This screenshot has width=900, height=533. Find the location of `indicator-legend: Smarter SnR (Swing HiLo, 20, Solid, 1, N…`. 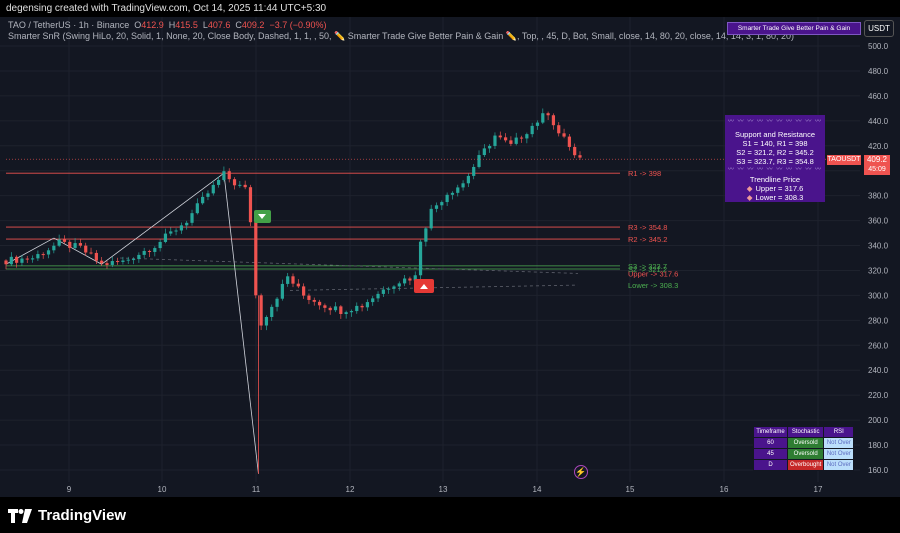

indicator-legend: Smarter SnR (Swing HiLo, 20, Solid, 1, N… is located at coordinates (401, 36).